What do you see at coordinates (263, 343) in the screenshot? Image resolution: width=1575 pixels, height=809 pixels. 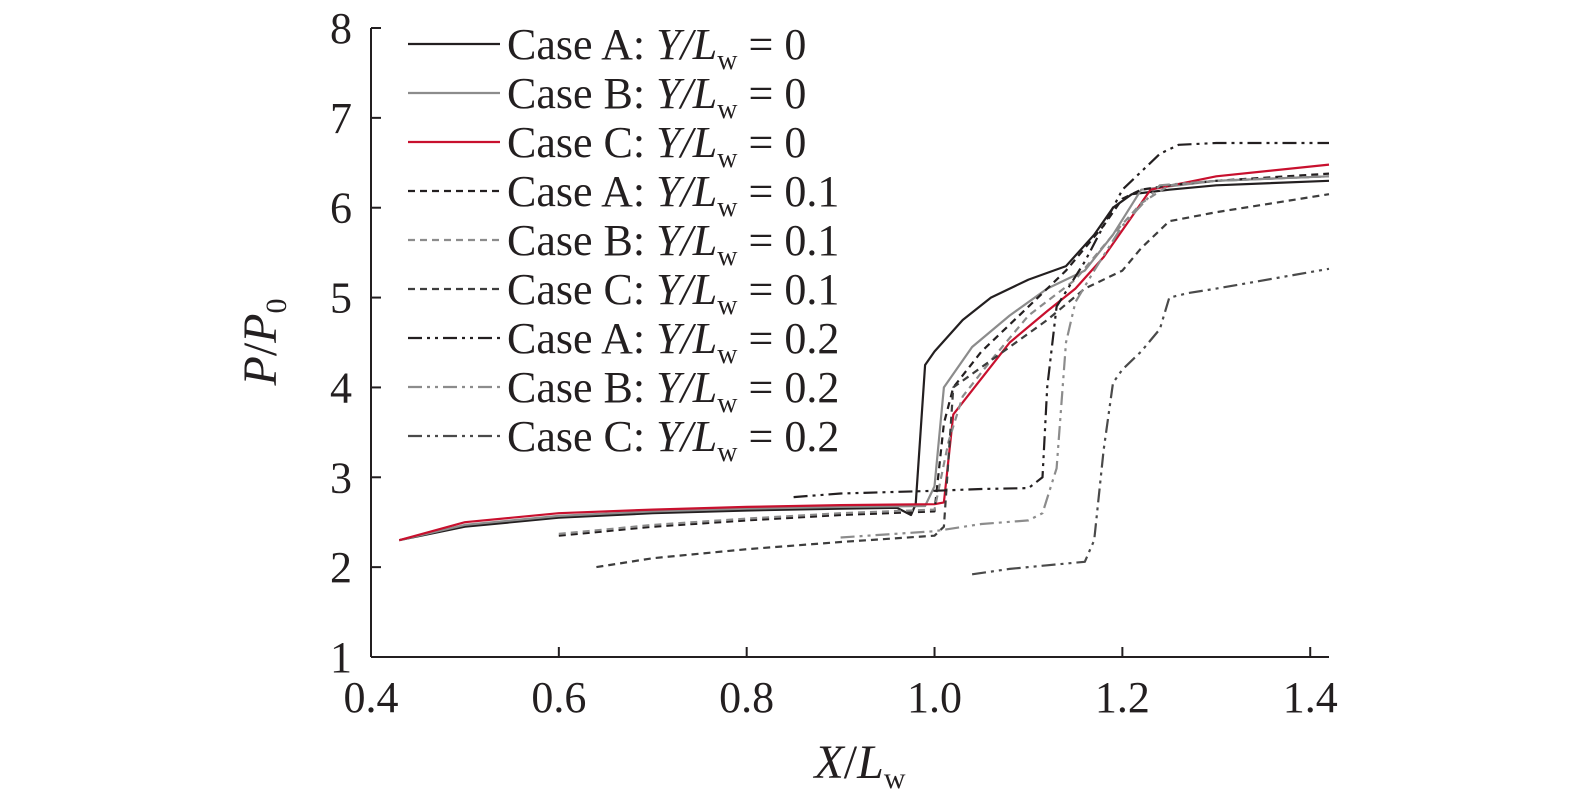 I see `y-axis-label: P/P0` at bounding box center [263, 343].